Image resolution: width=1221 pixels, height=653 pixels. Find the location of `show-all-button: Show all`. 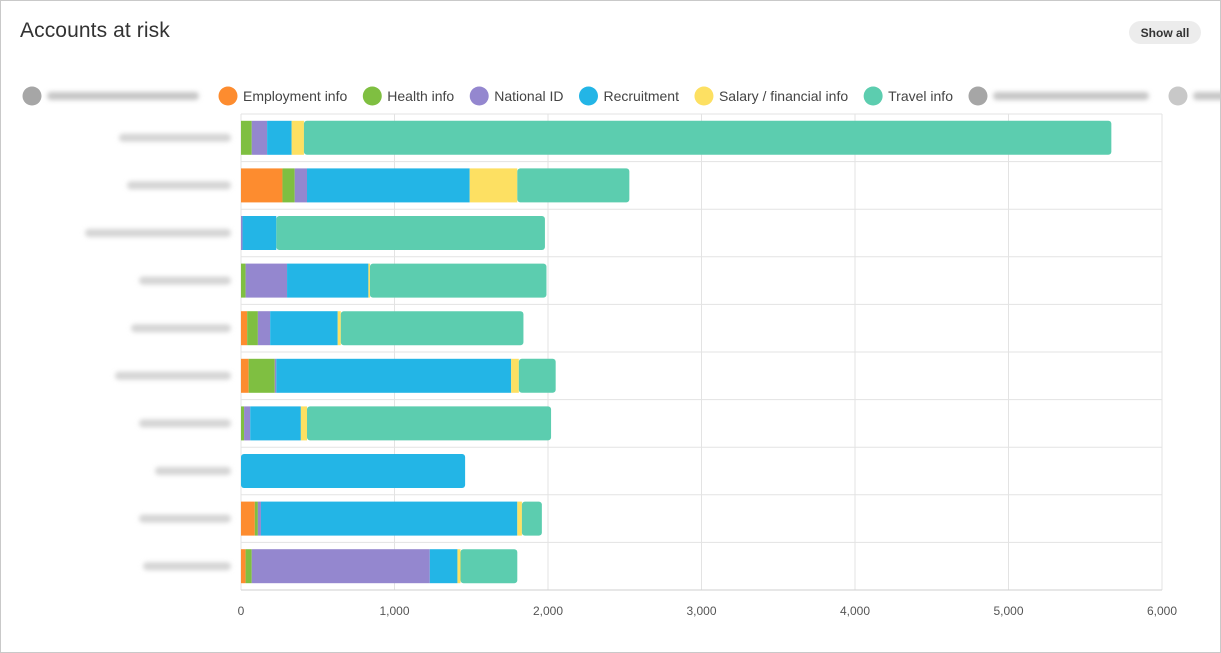

show-all-button: Show all is located at coordinates (1165, 32).